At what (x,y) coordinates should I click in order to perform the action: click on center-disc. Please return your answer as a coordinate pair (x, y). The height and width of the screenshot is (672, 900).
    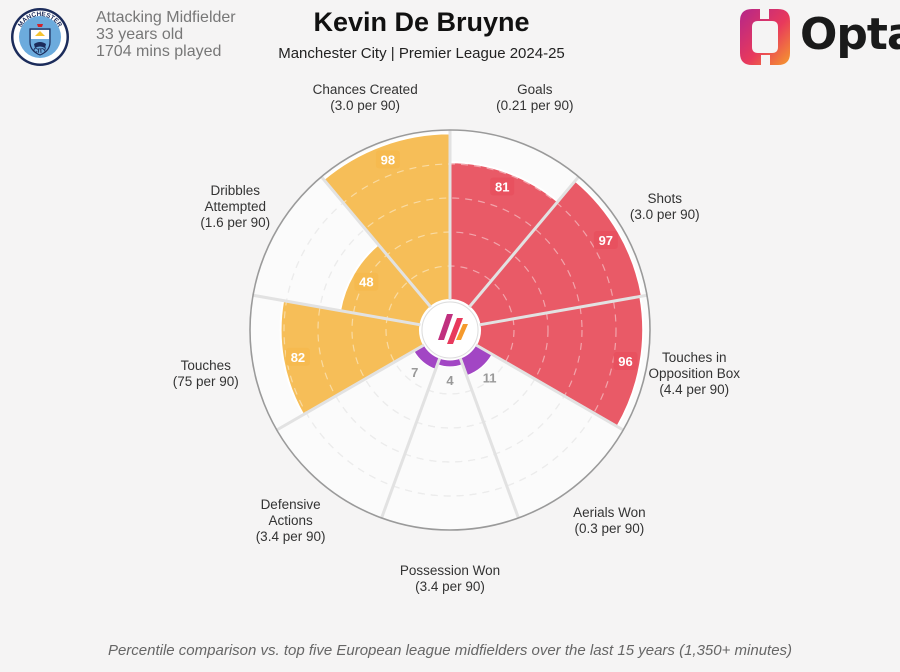
    Looking at the image, I should click on (450, 330).